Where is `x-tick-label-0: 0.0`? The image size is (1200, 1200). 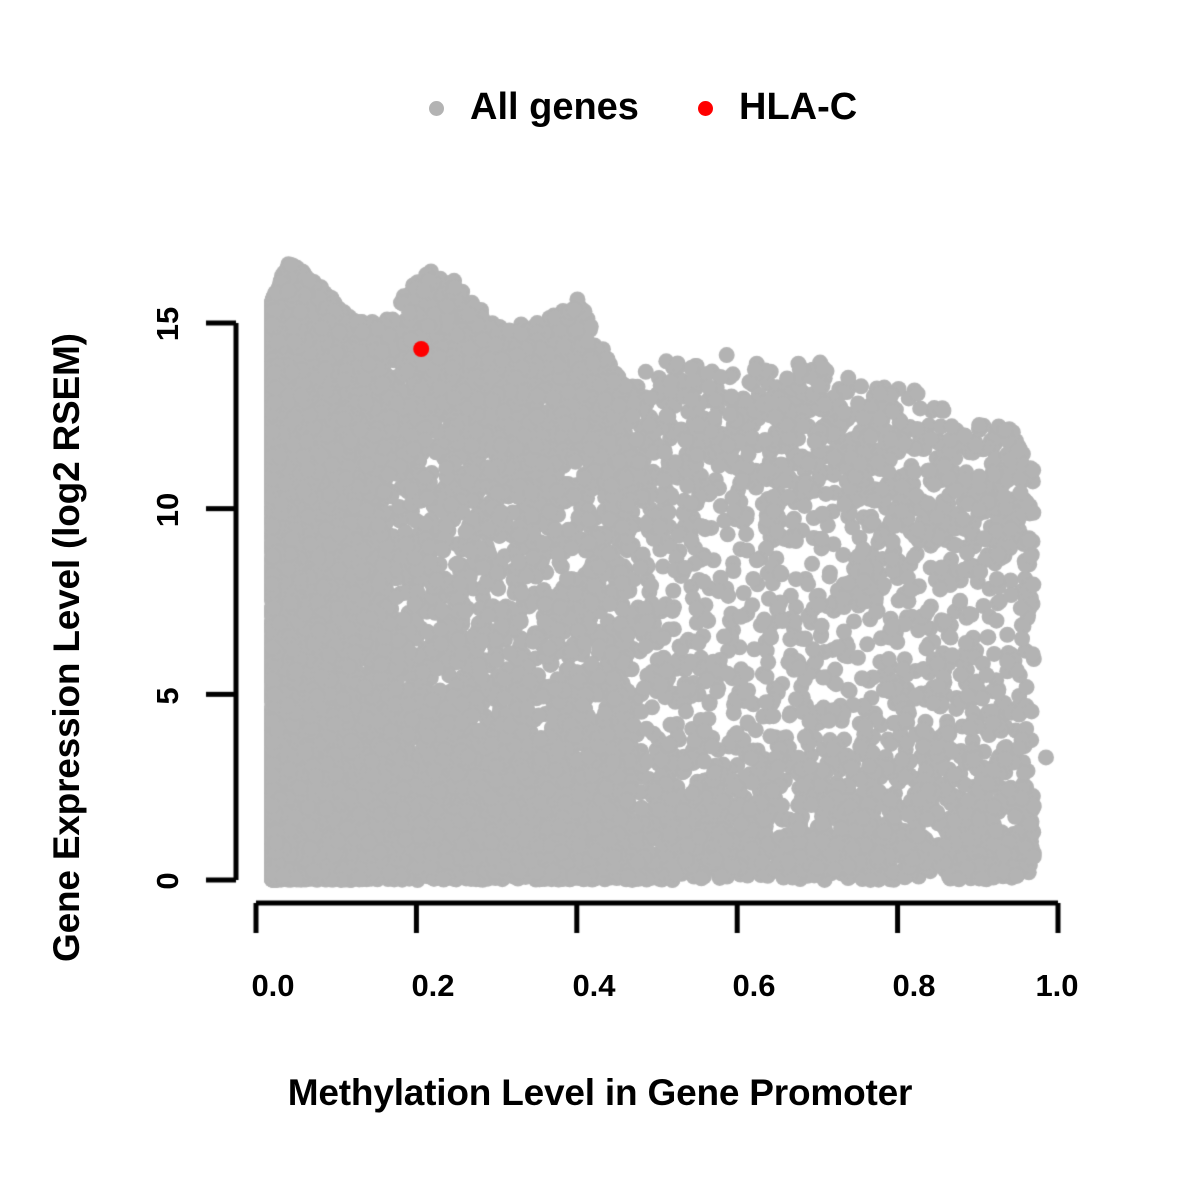 x-tick-label-0: 0.0 is located at coordinates (273, 985).